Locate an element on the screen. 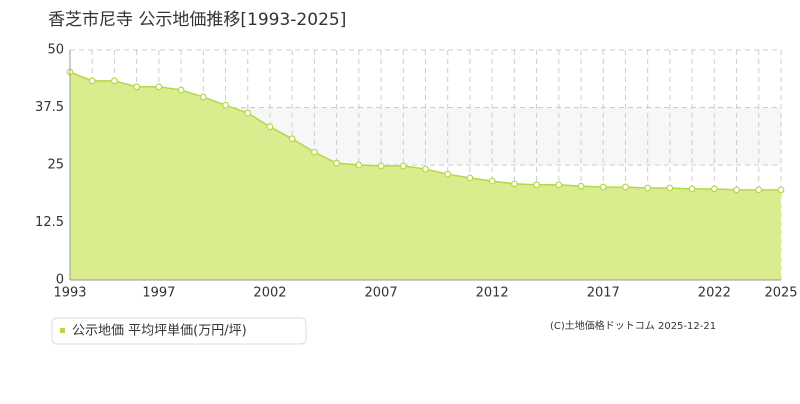  y-tick-label: 12.5 is located at coordinates (49, 222).